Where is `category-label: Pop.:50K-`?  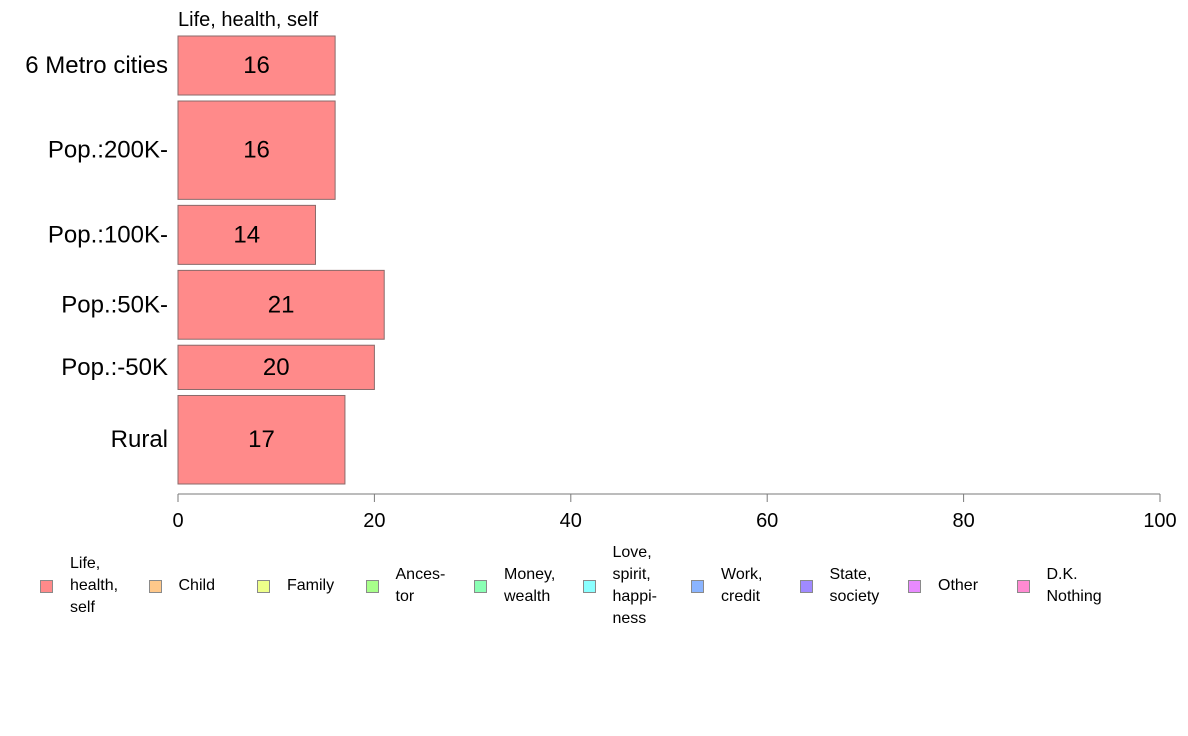
category-label: Pop.:50K- is located at coordinates (114, 304).